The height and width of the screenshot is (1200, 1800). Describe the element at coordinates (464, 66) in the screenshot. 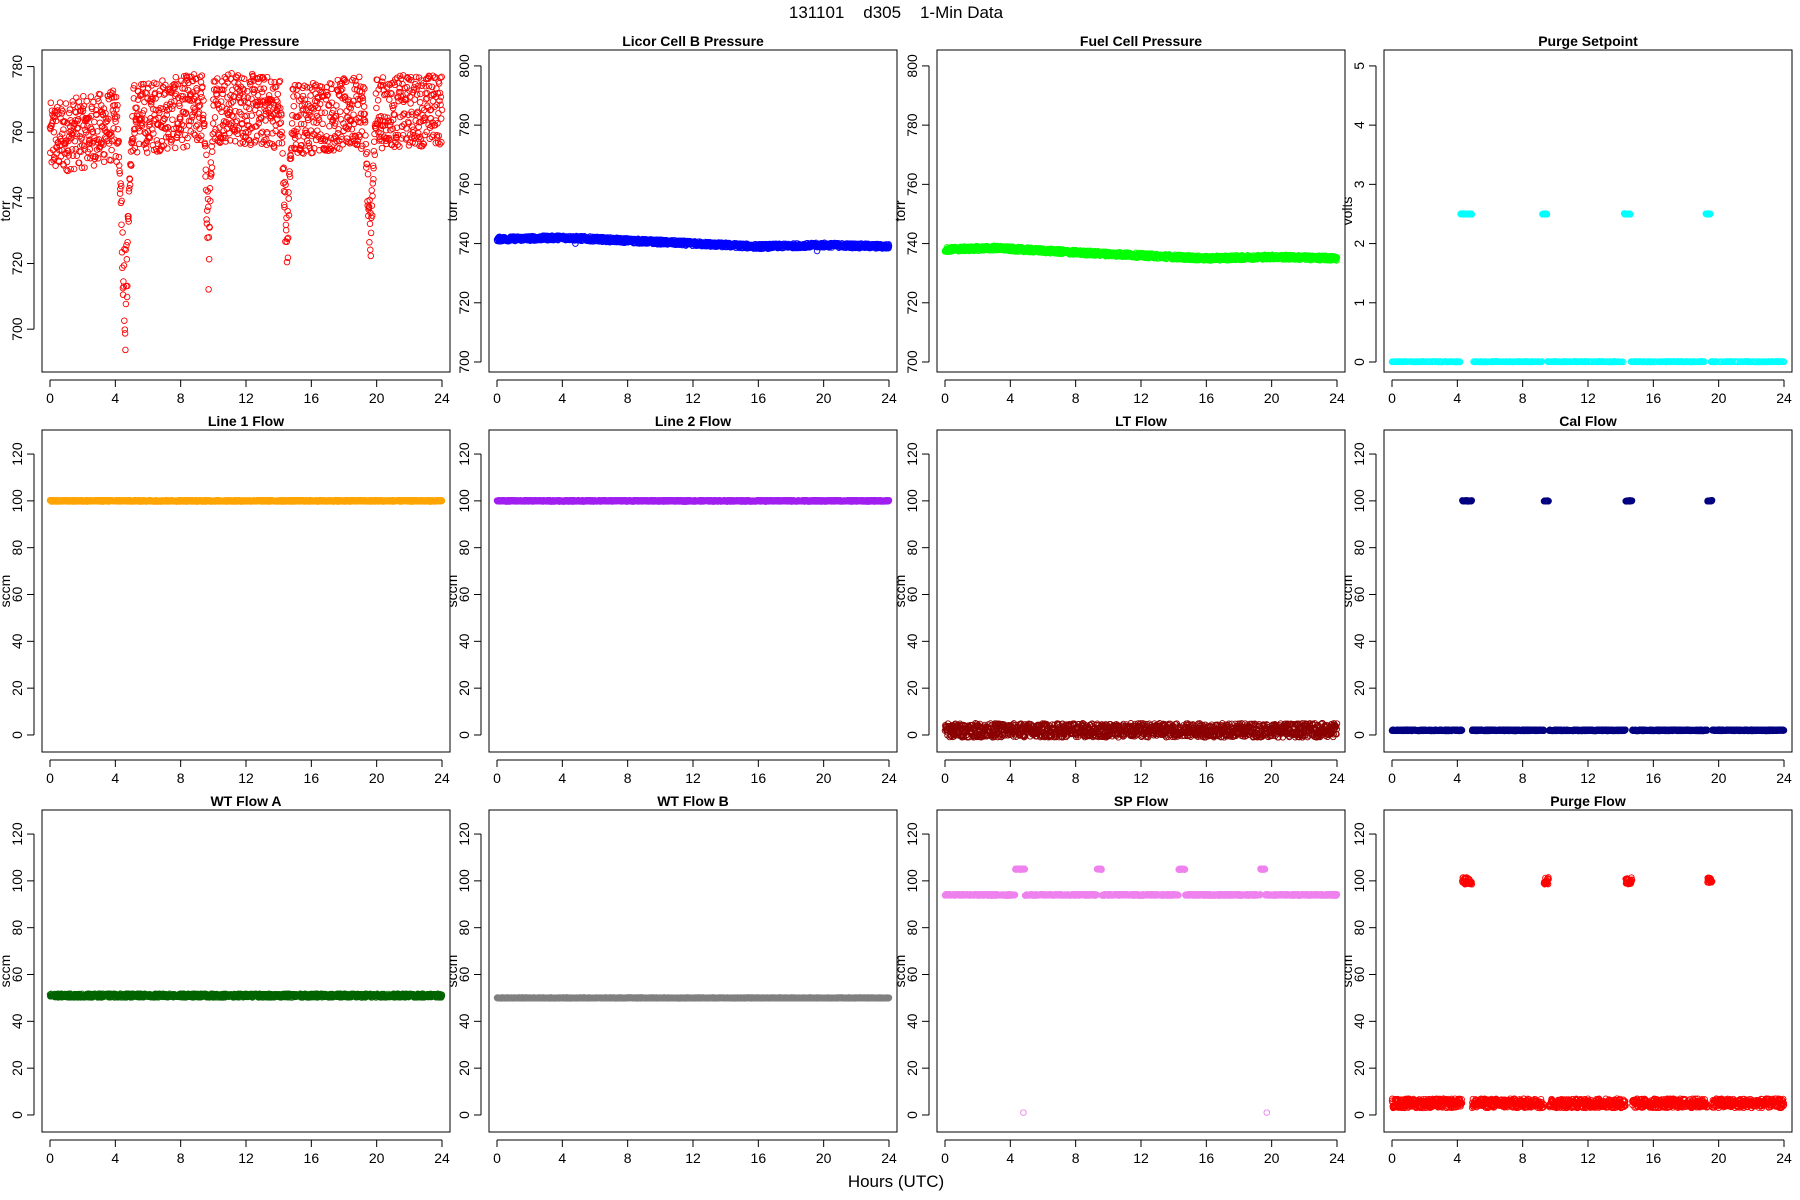

I see `y-tick-label: 800` at that location.